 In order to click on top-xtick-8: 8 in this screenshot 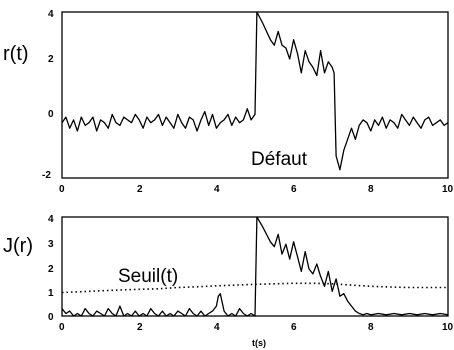, I will do `click(371, 189)`.